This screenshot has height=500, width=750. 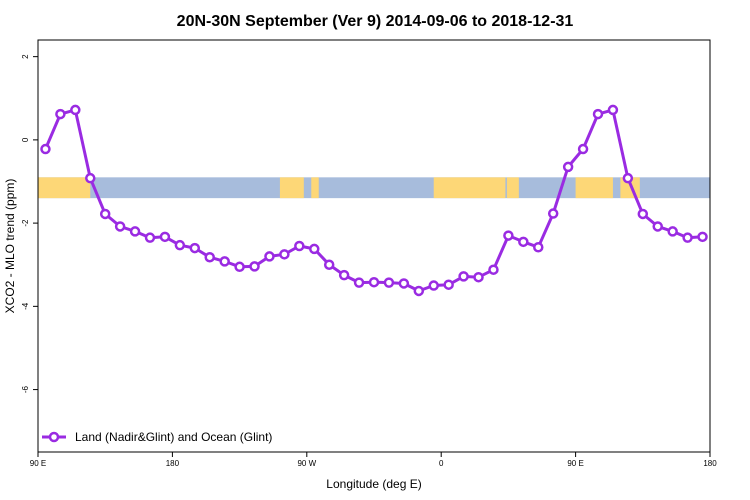 What do you see at coordinates (10, 246) in the screenshot?
I see `y-axis-label: XCO2 - MLO trend (ppm)` at bounding box center [10, 246].